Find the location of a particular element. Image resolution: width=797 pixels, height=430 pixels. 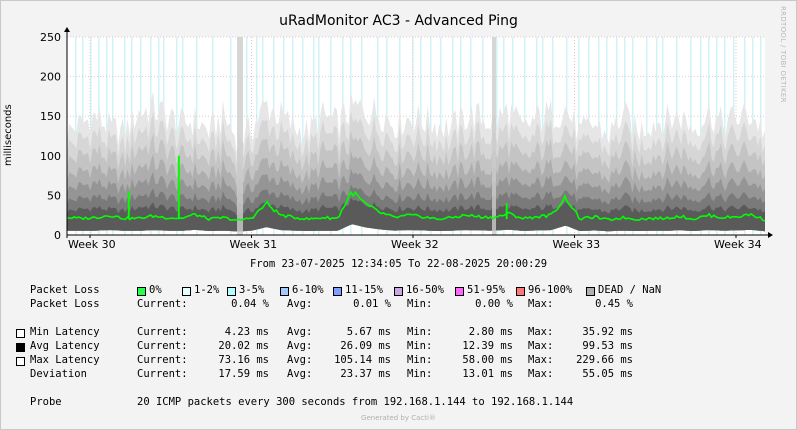

stat-max: 99.53 ms is located at coordinates (607, 346).